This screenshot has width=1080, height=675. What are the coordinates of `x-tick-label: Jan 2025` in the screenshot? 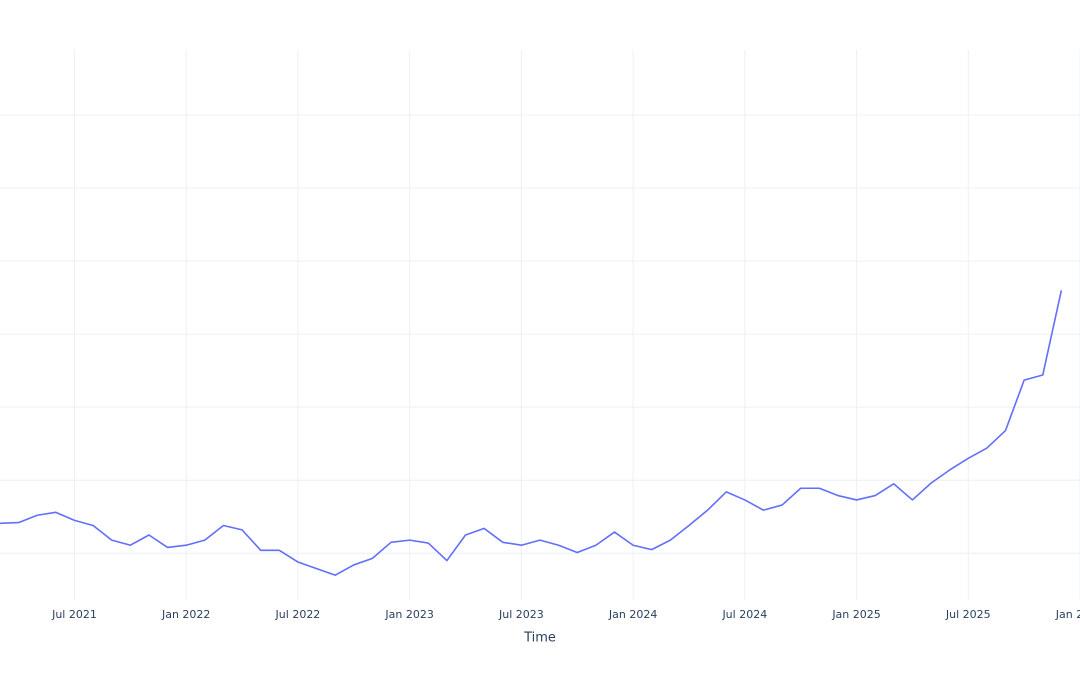 It's located at (855, 614).